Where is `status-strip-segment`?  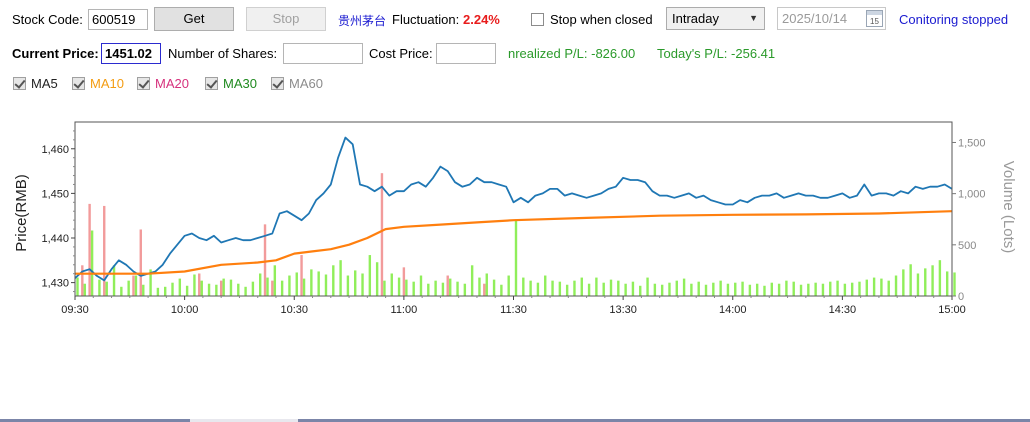
status-strip-segment is located at coordinates (664, 420).